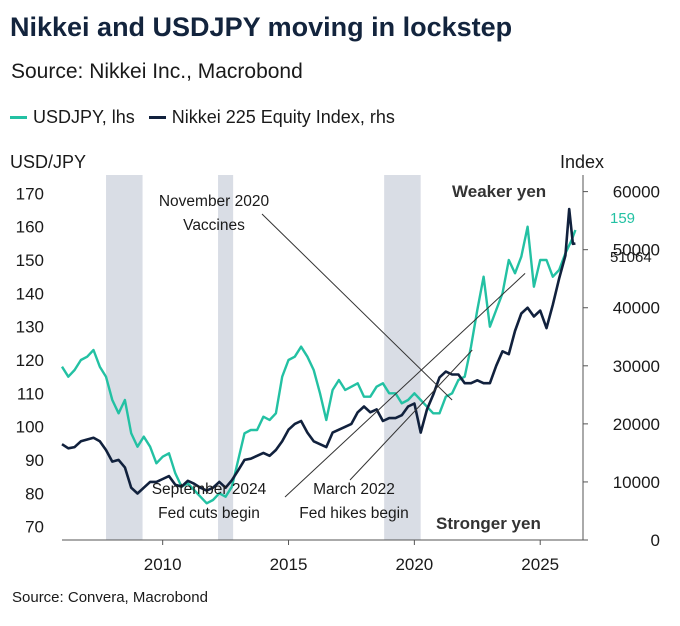 This screenshot has width=680, height=626. Describe the element at coordinates (289, 564) in the screenshot. I see `x-tick-label-2015: 2015` at that location.